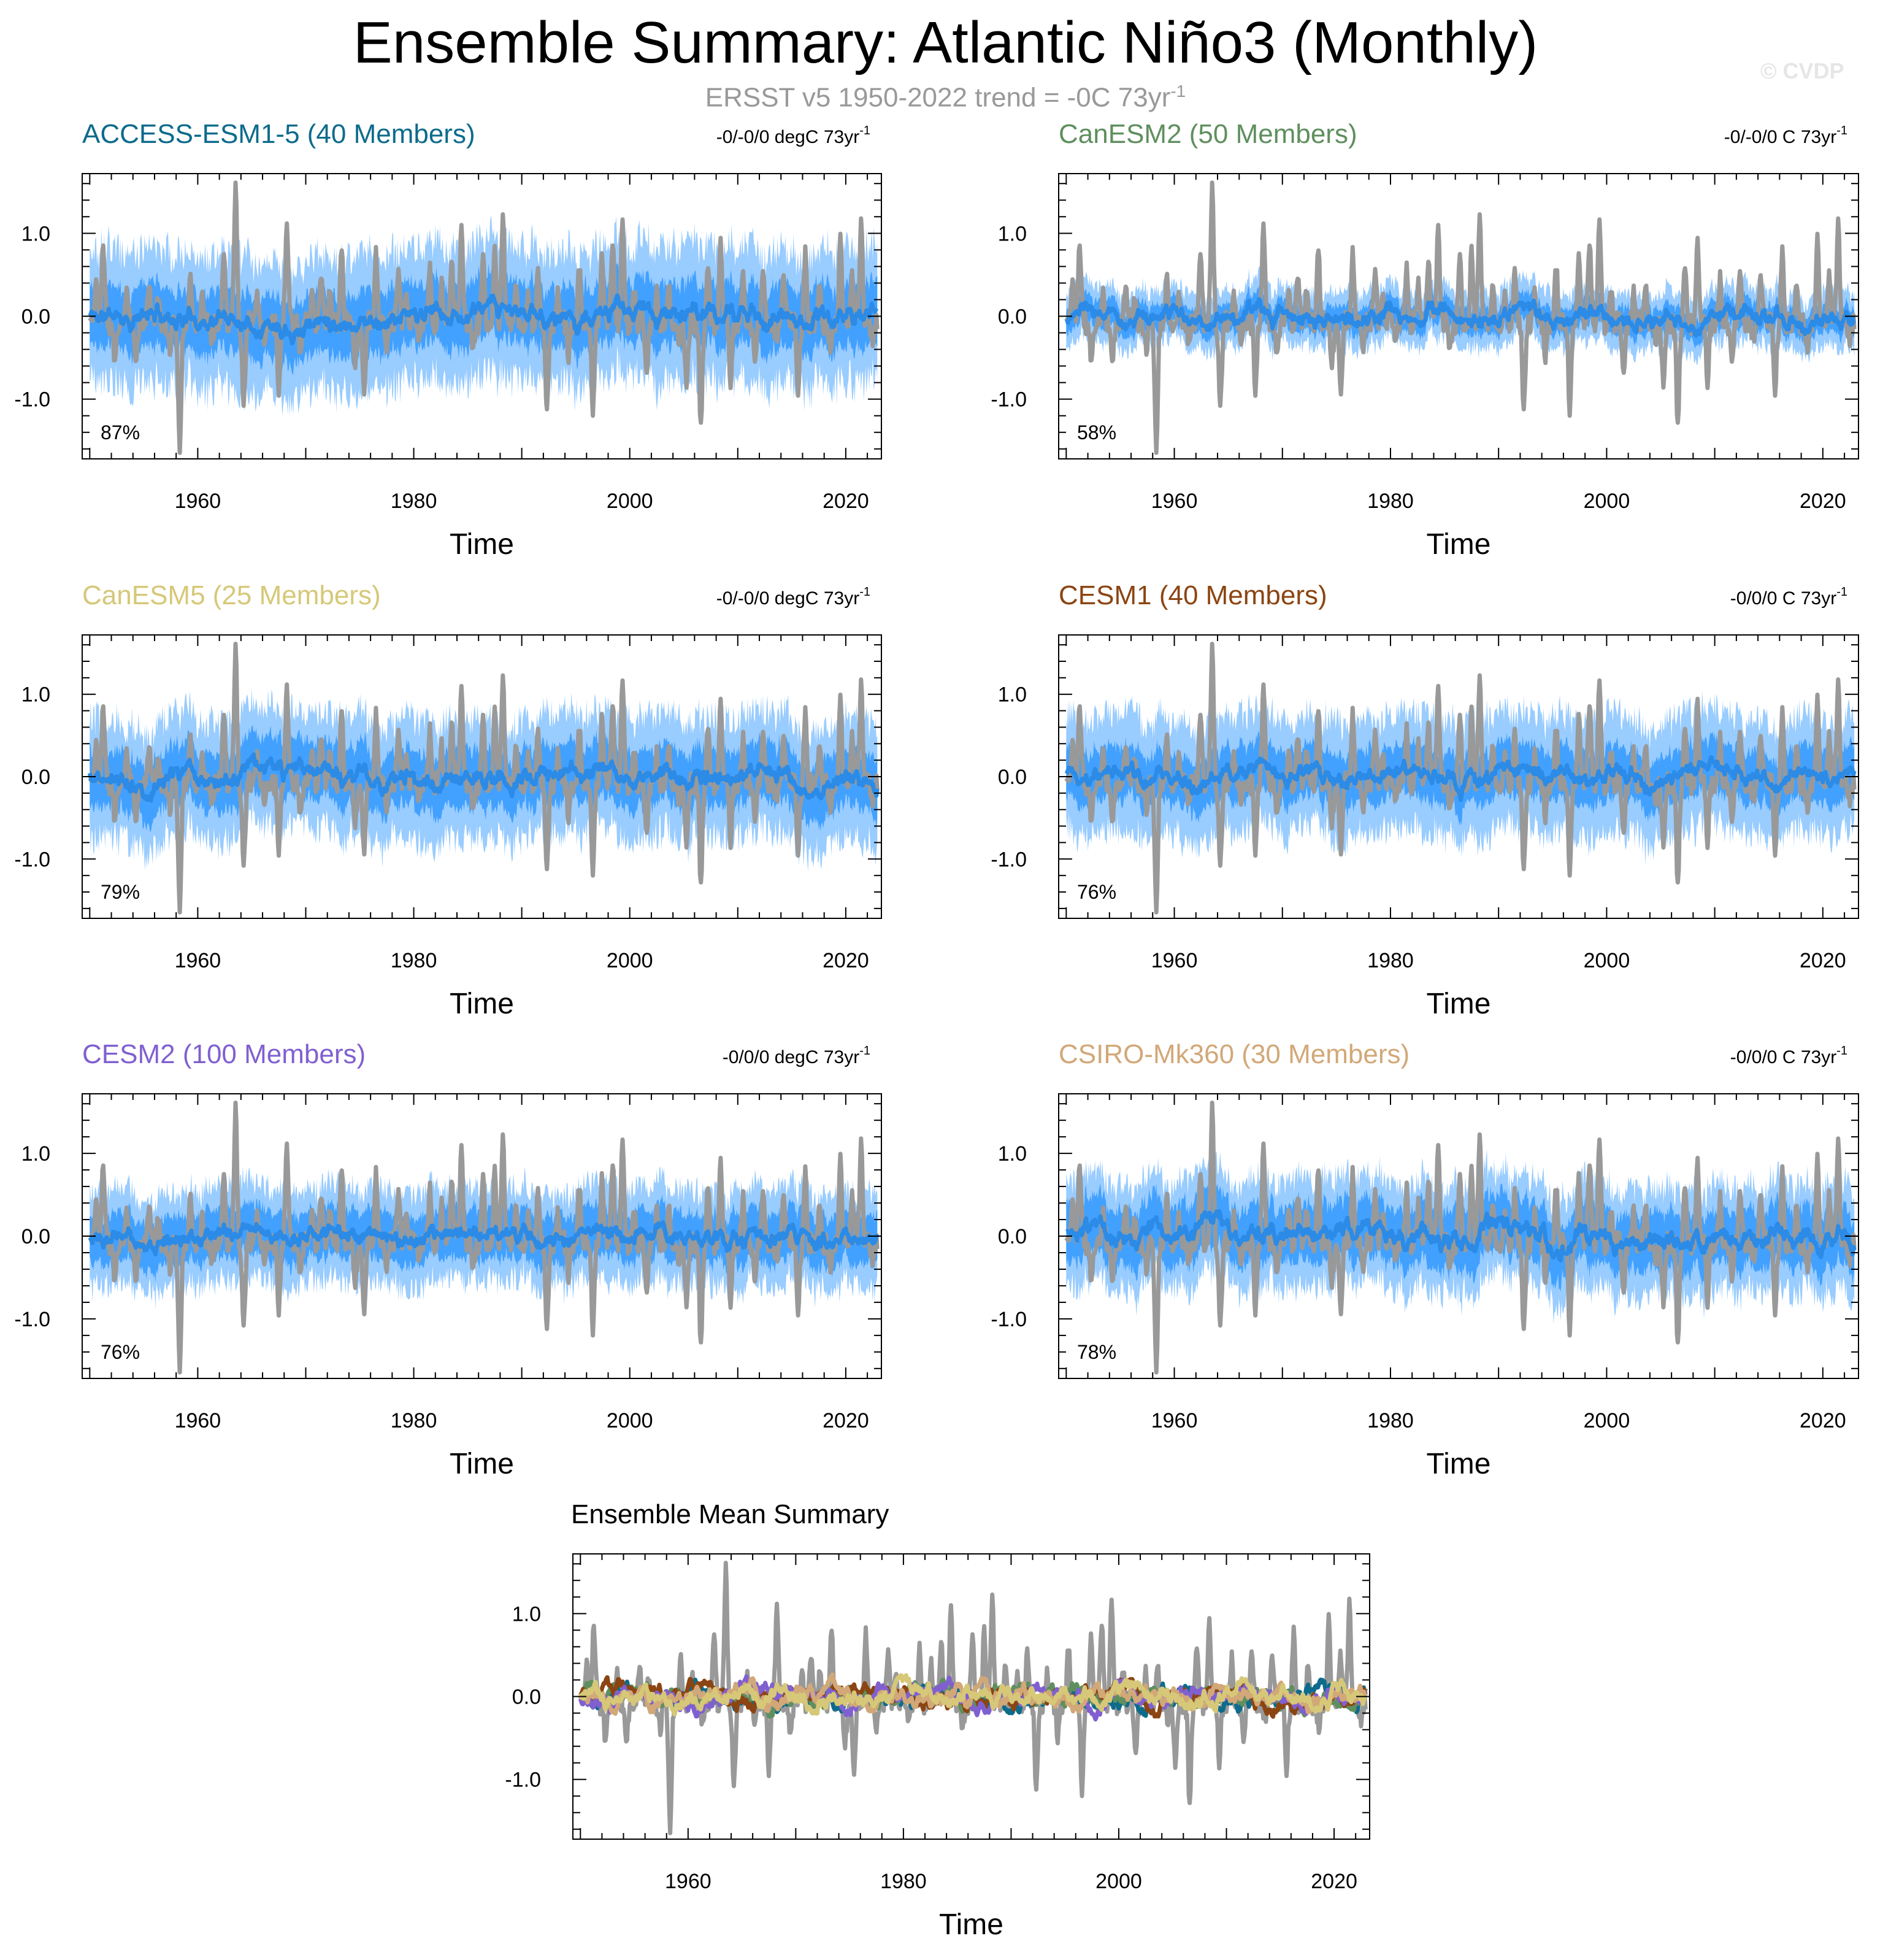 The width and height of the screenshot is (1891, 1960). Describe the element at coordinates (791, 1057) in the screenshot. I see `trend-value: -0/0/0 degC 73yr` at that location.